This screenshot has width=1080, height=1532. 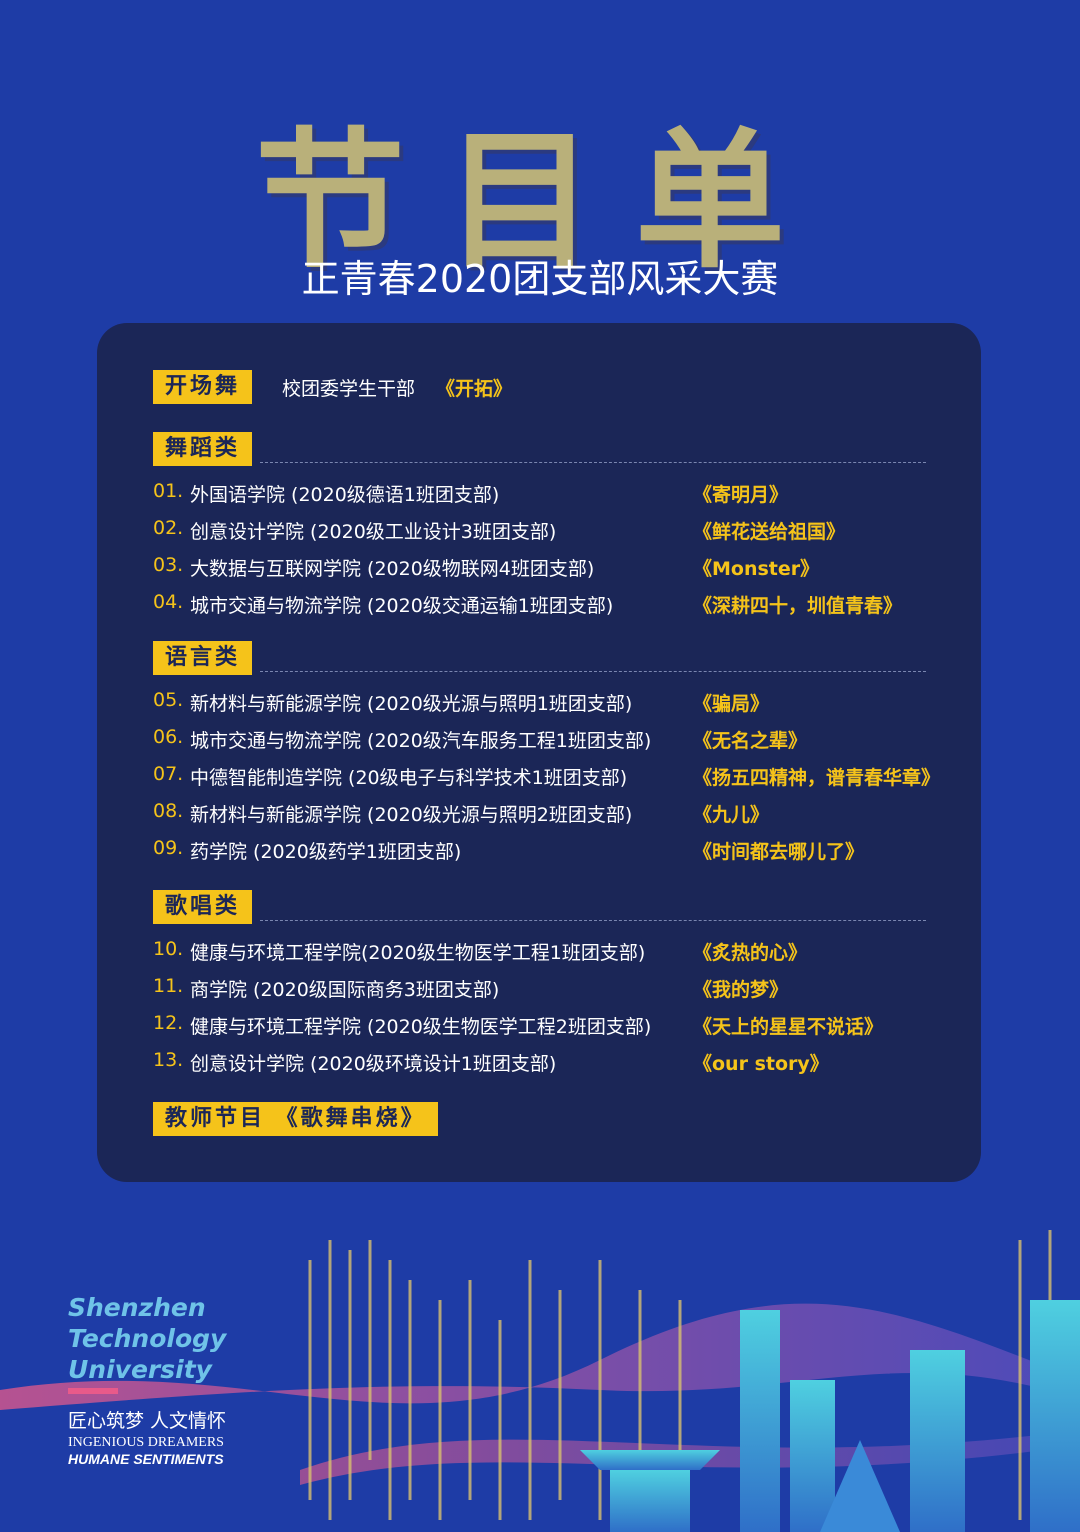 What do you see at coordinates (295, 1119) in the screenshot?
I see `teacher-tag: 教师节目 《歌舞串烧》` at bounding box center [295, 1119].